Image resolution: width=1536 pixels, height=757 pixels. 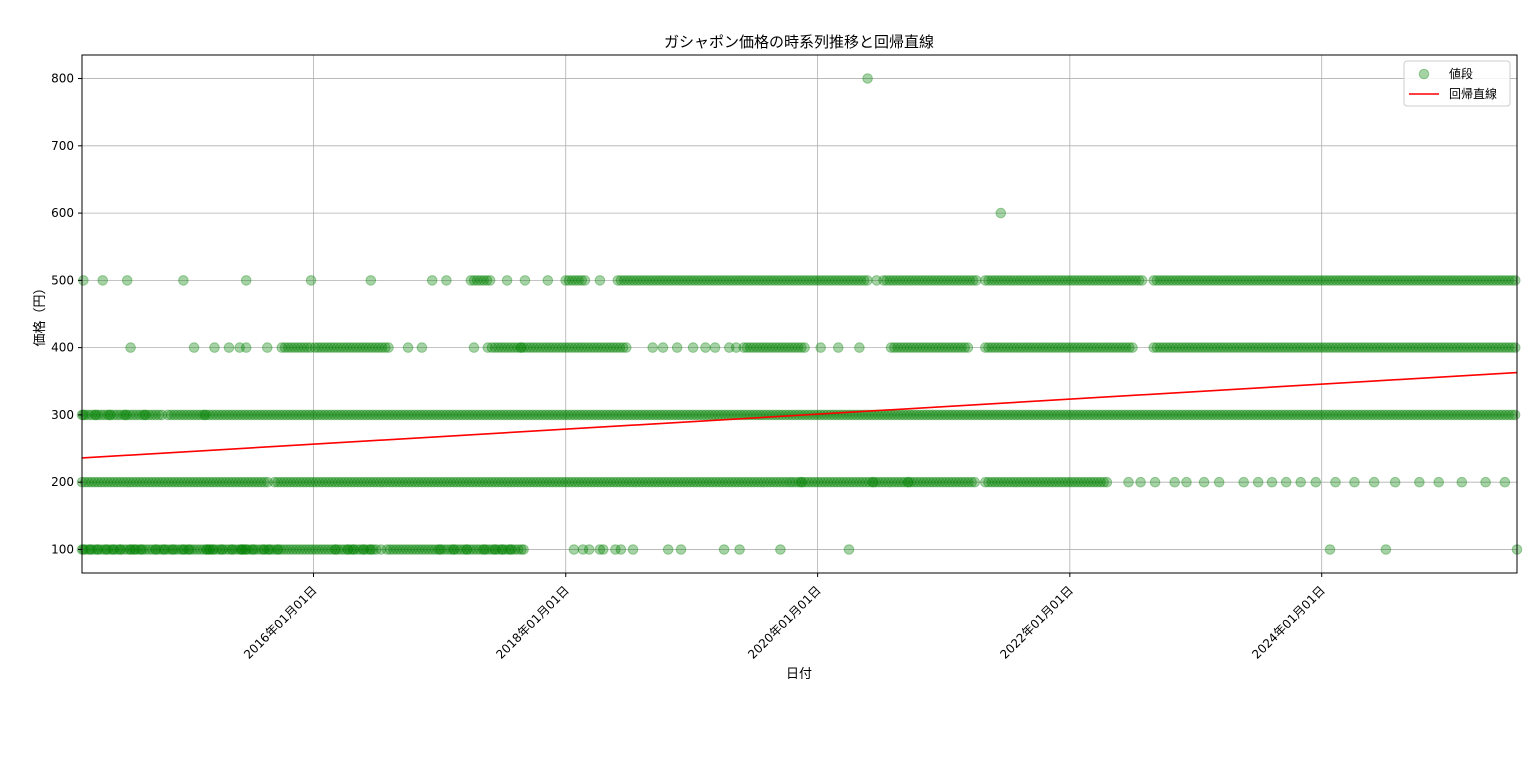 What do you see at coordinates (62, 415) in the screenshot?
I see `y-tick-label: 300` at bounding box center [62, 415].